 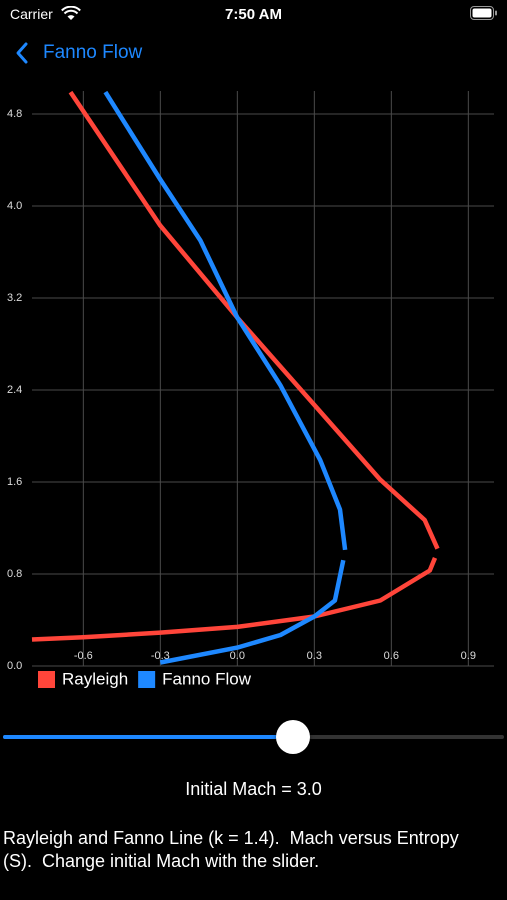 What do you see at coordinates (253, 14) in the screenshot?
I see `clock: 7:50 AM` at bounding box center [253, 14].